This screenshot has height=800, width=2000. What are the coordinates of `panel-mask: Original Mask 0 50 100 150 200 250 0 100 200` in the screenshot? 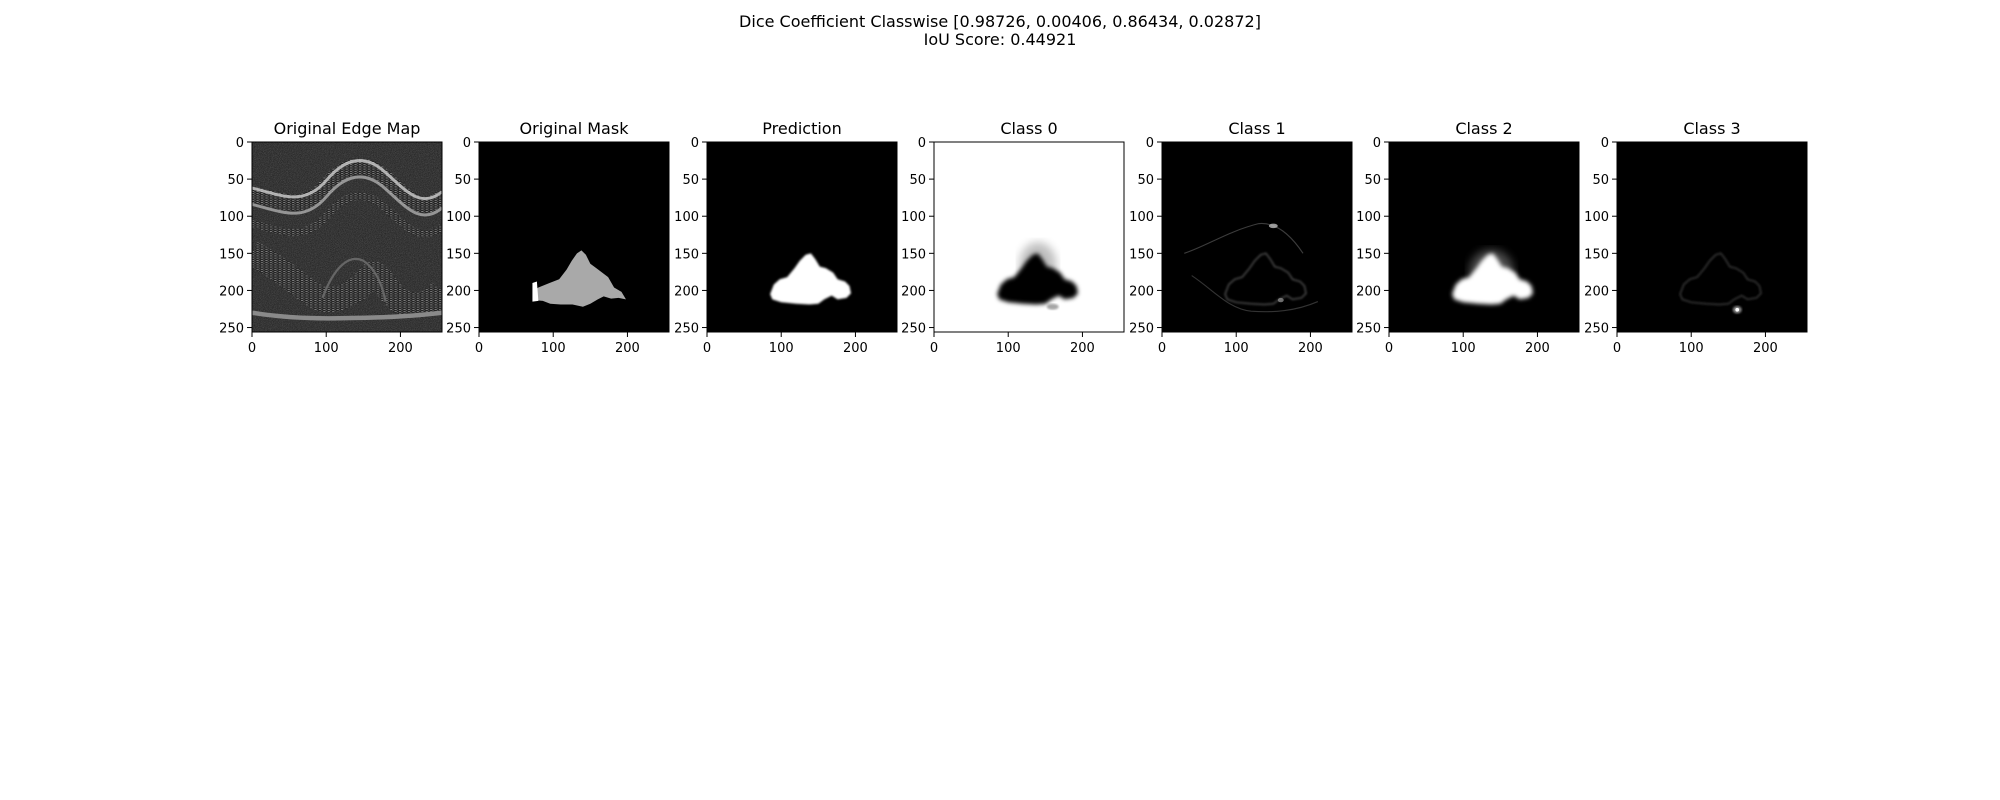 It's located at (558, 237).